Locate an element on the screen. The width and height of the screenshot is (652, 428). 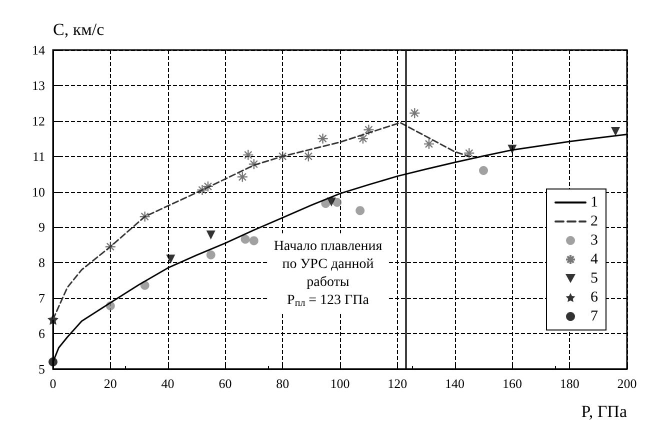
legend-label: 7 is located at coordinates (594, 316).